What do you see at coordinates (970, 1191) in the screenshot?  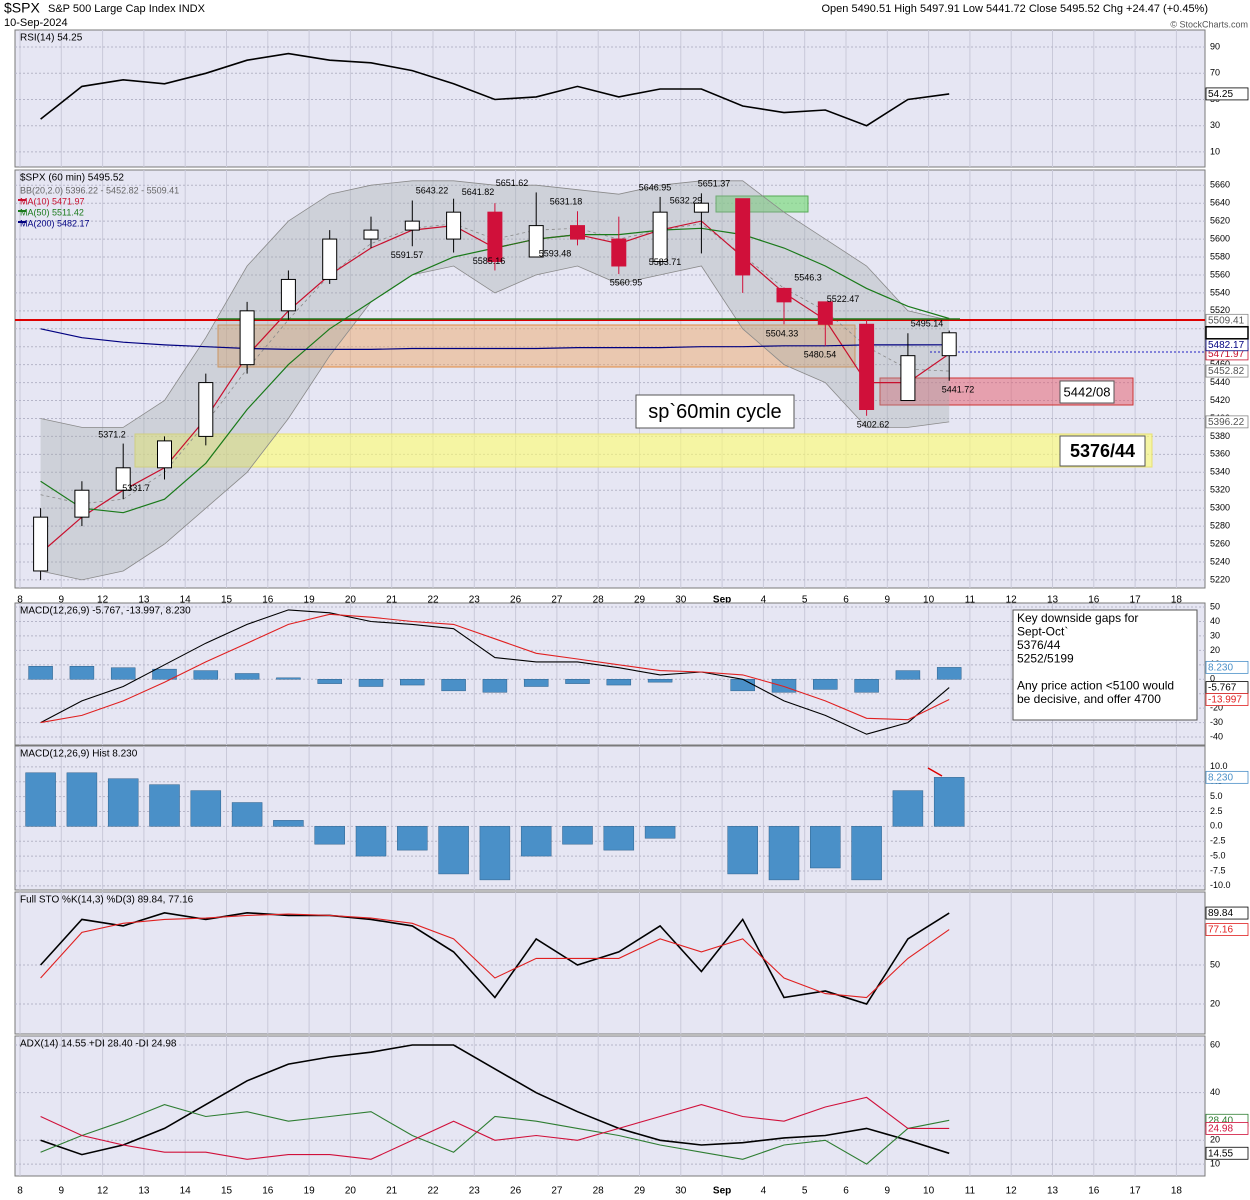 I see `x-tick-label-bottom: 11` at bounding box center [970, 1191].